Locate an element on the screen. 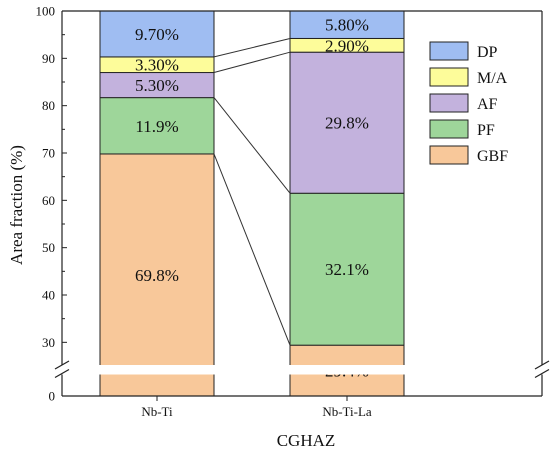  x-tick-label: Nb-Ti-La is located at coordinates (347, 411).